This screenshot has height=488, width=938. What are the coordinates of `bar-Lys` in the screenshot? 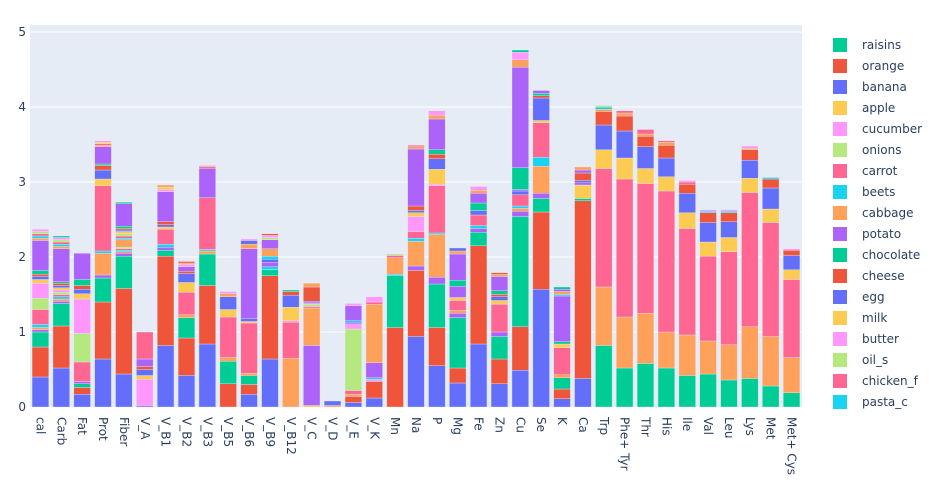 It's located at (750, 276).